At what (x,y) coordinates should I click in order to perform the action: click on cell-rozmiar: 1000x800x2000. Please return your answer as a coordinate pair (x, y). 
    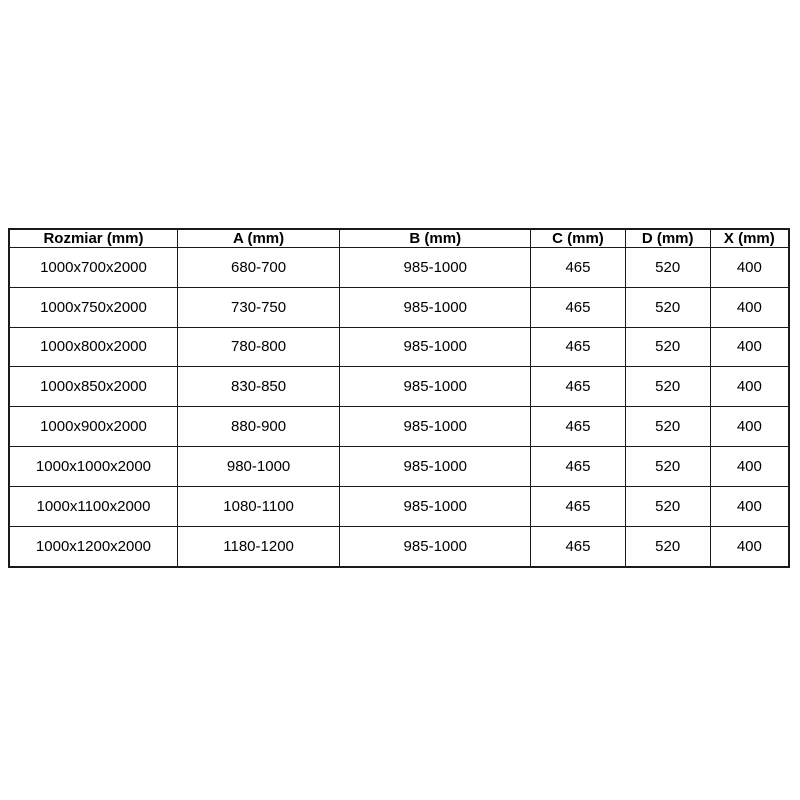
    Looking at the image, I should click on (93, 347).